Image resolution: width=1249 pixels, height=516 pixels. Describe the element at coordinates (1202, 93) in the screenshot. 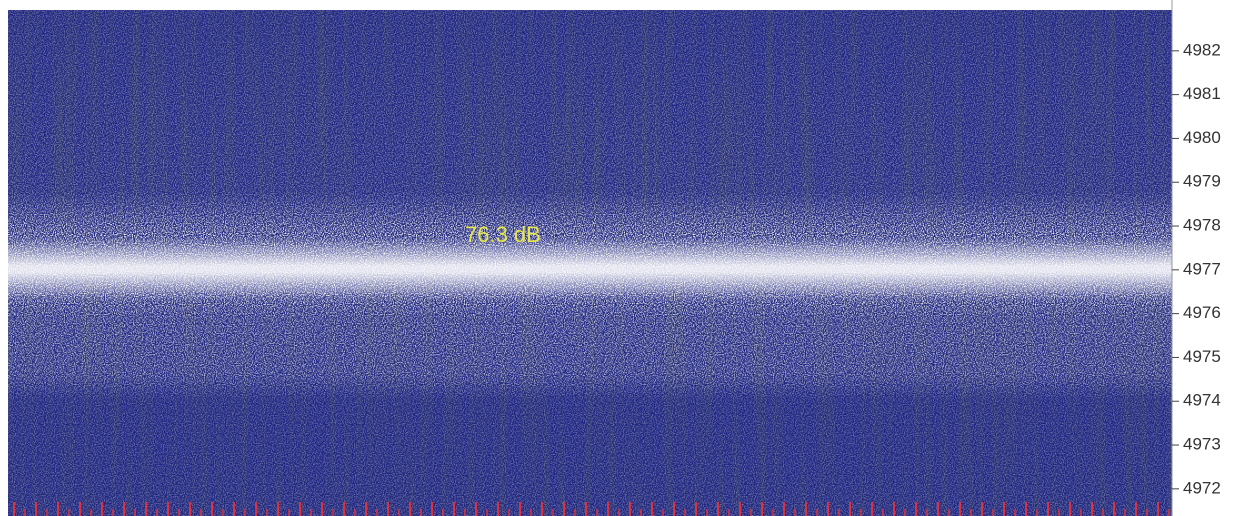

I see `y-tick-label: 4981` at that location.